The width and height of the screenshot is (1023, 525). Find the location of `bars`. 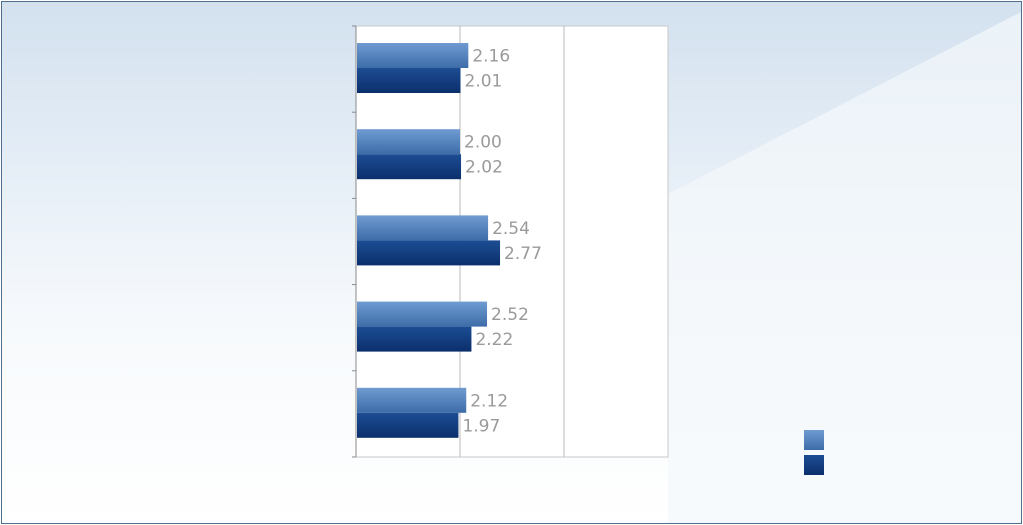

bars is located at coordinates (429, 240).